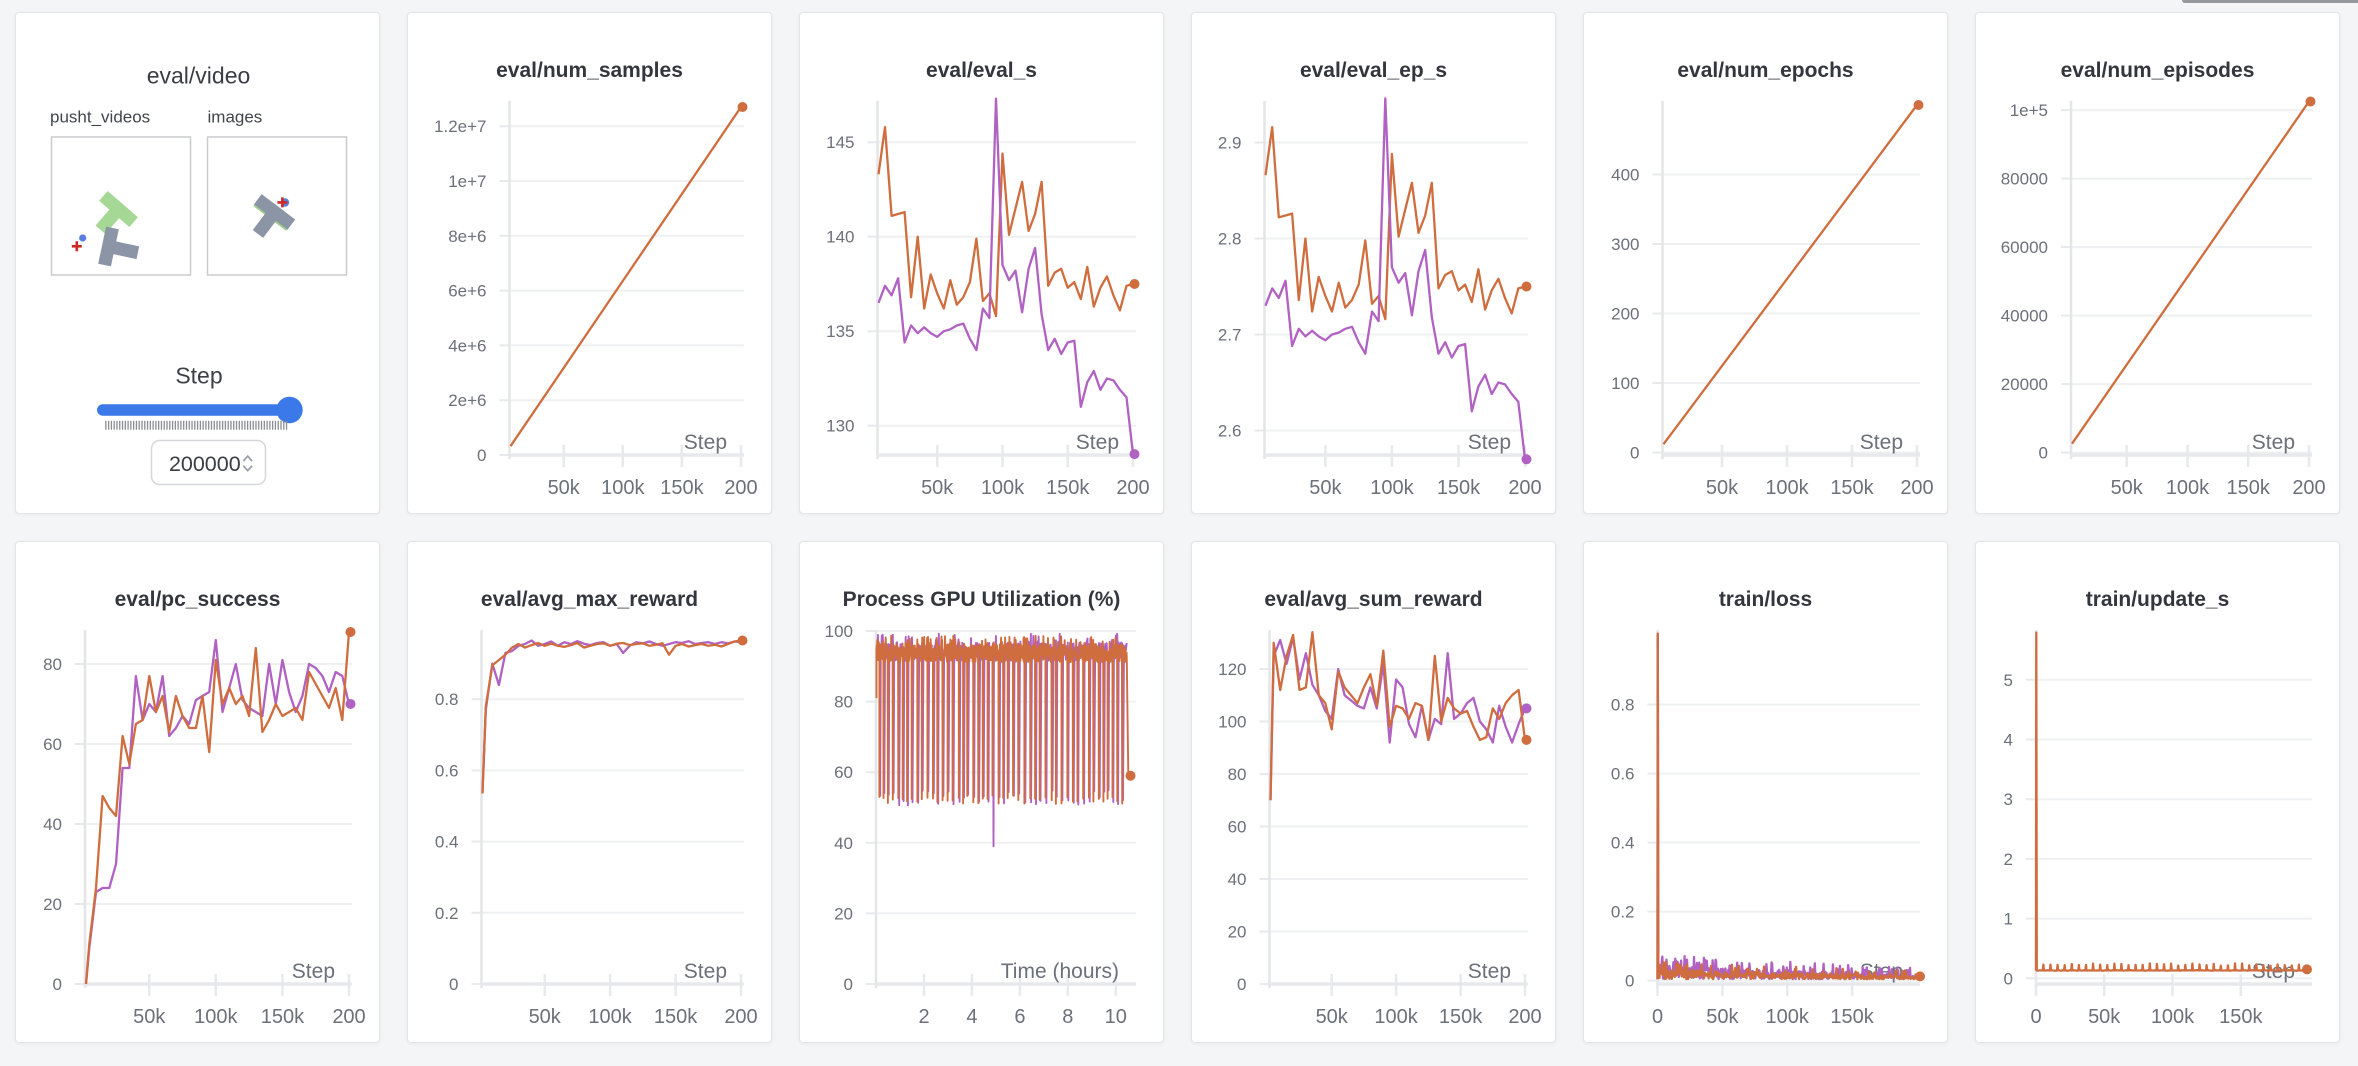 The image size is (2358, 1066). I want to click on svg-text: 1e+5, so click(2029, 110).